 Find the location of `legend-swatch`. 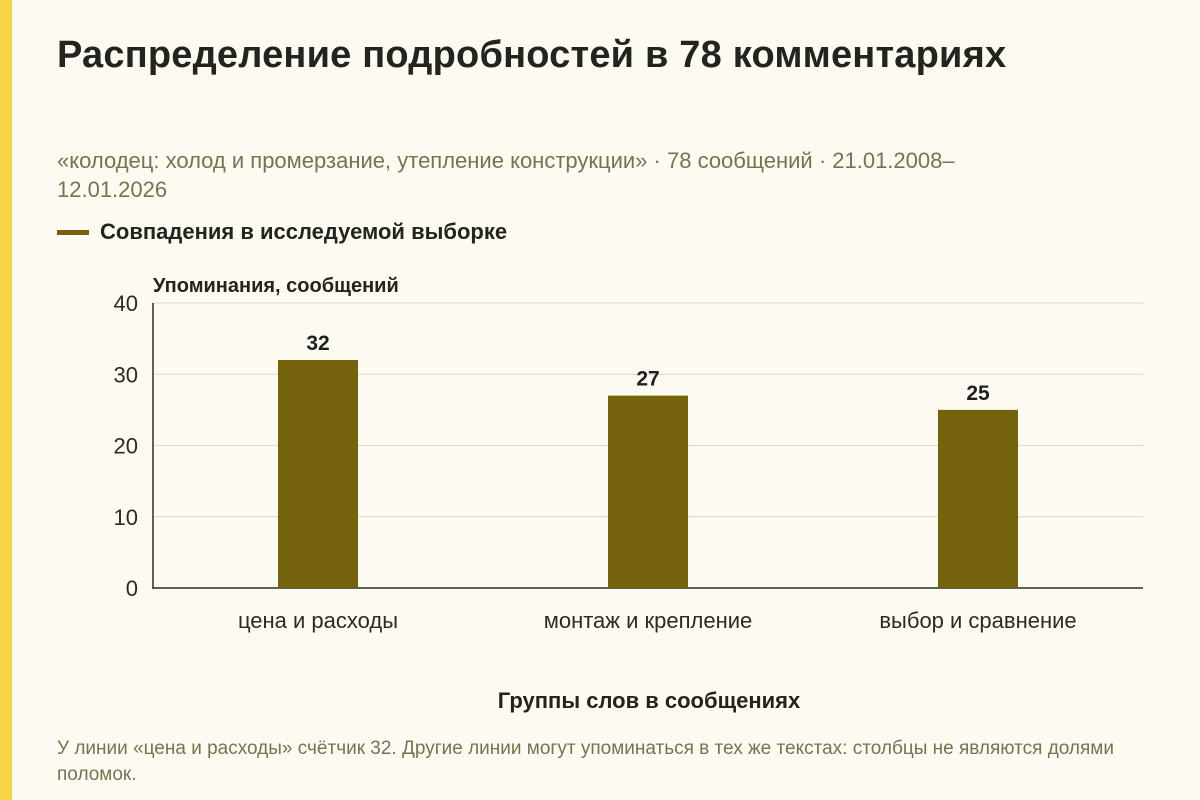

legend-swatch is located at coordinates (73, 232).